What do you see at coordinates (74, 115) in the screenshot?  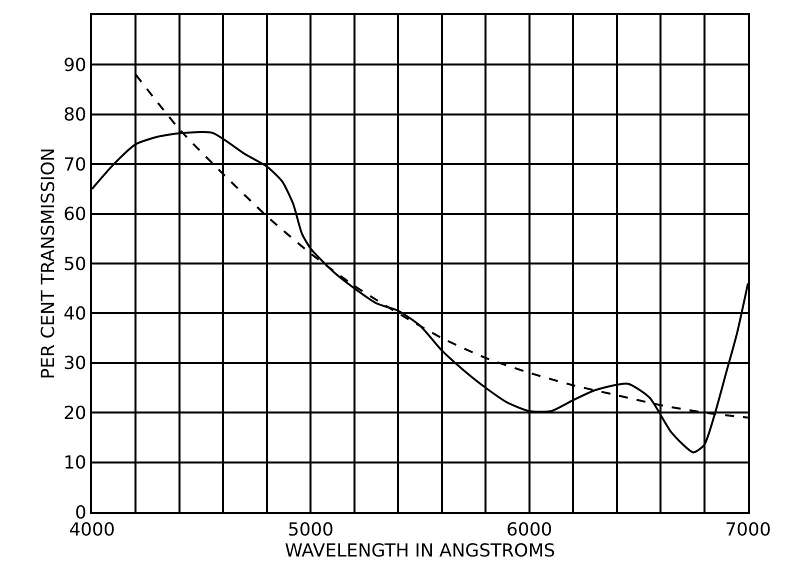 I see `y-tick-label: 80` at bounding box center [74, 115].